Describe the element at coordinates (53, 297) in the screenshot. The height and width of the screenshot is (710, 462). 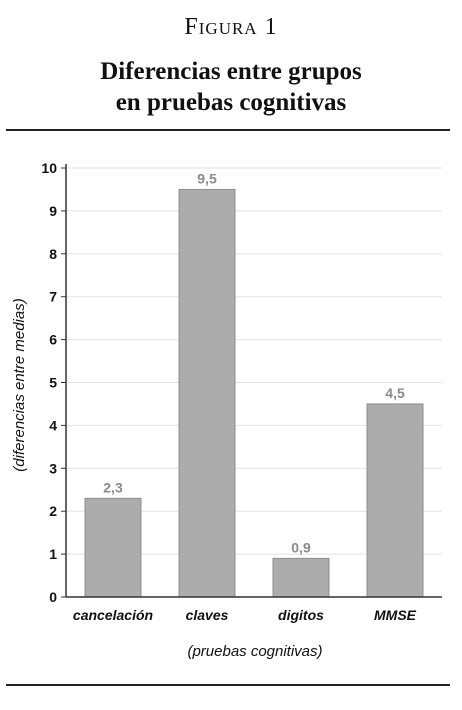
I see `y-tick-label-7: 7` at that location.